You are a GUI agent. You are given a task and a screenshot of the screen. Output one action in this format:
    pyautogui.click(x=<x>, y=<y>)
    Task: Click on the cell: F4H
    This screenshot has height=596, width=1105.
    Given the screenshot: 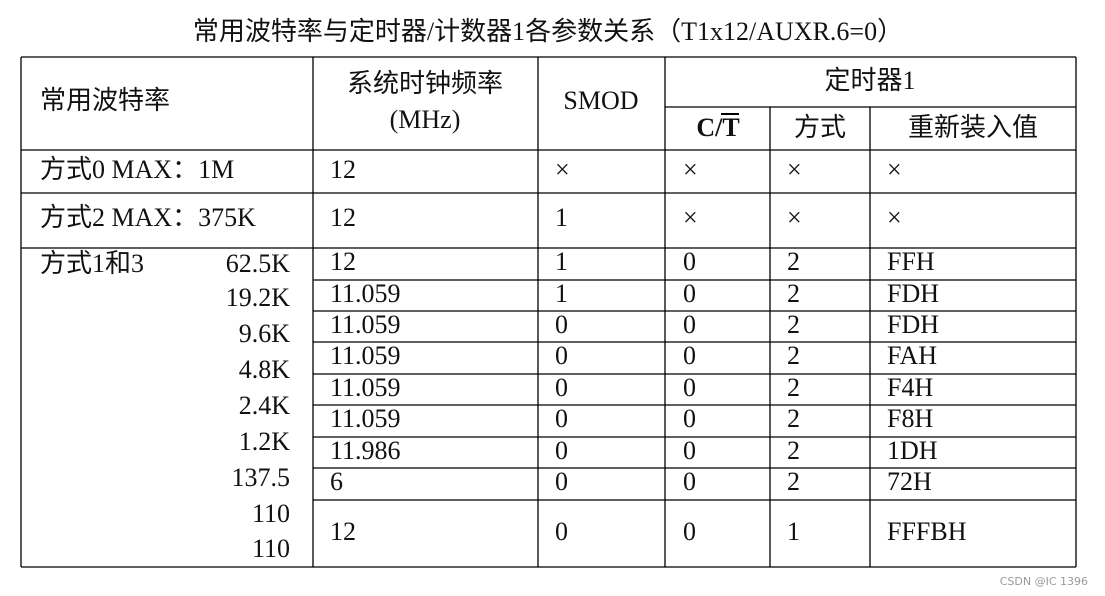 What is the action you would take?
    pyautogui.click(x=910, y=387)
    